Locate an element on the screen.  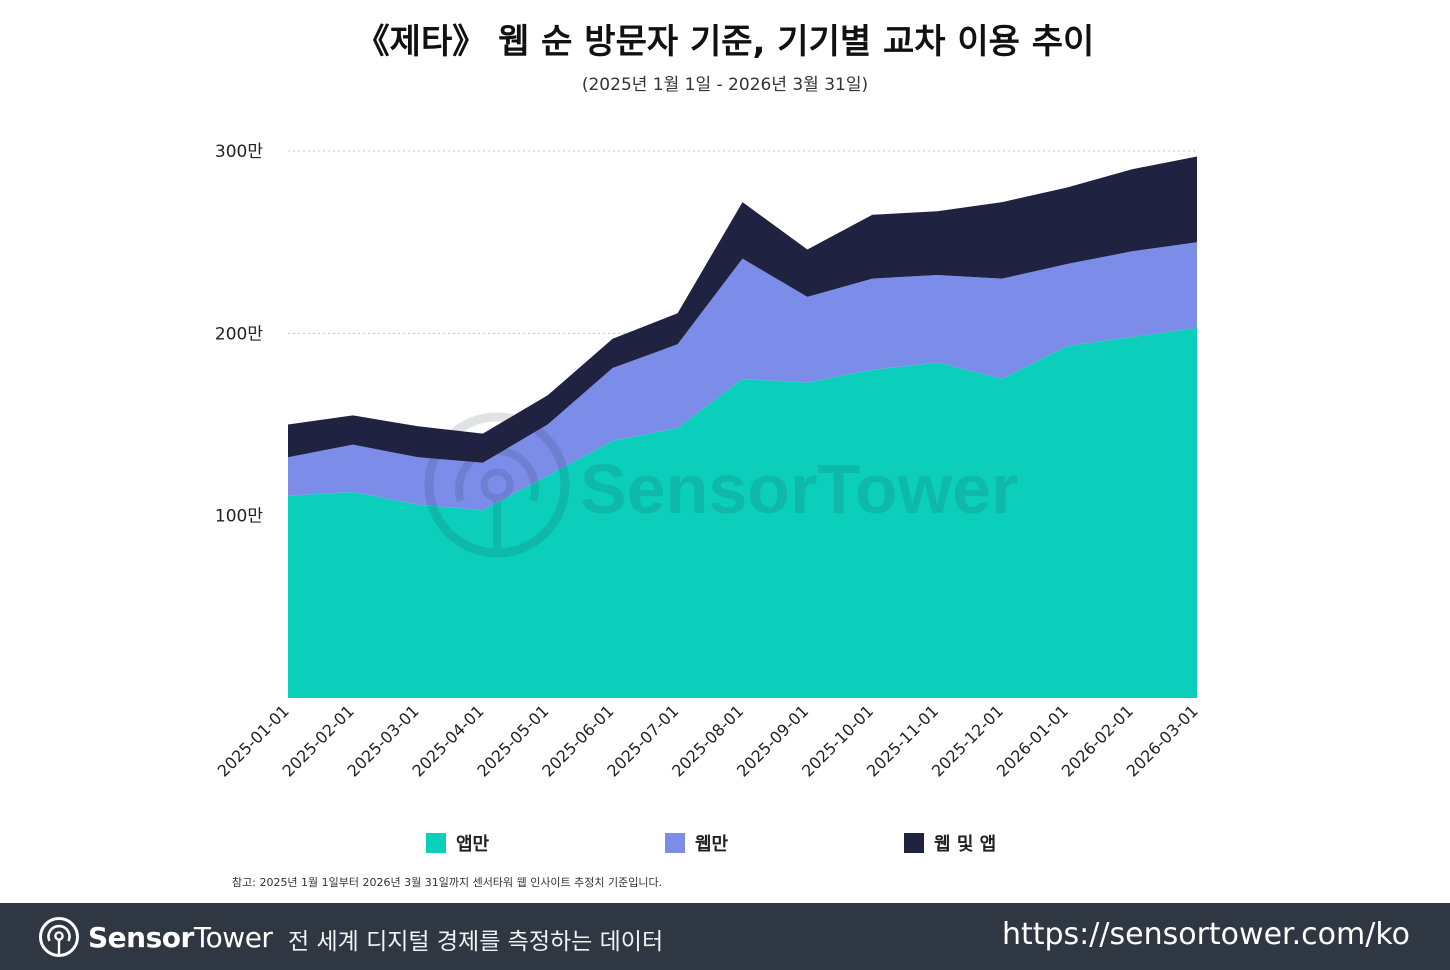
legend-label: 앱만 is located at coordinates (473, 844).